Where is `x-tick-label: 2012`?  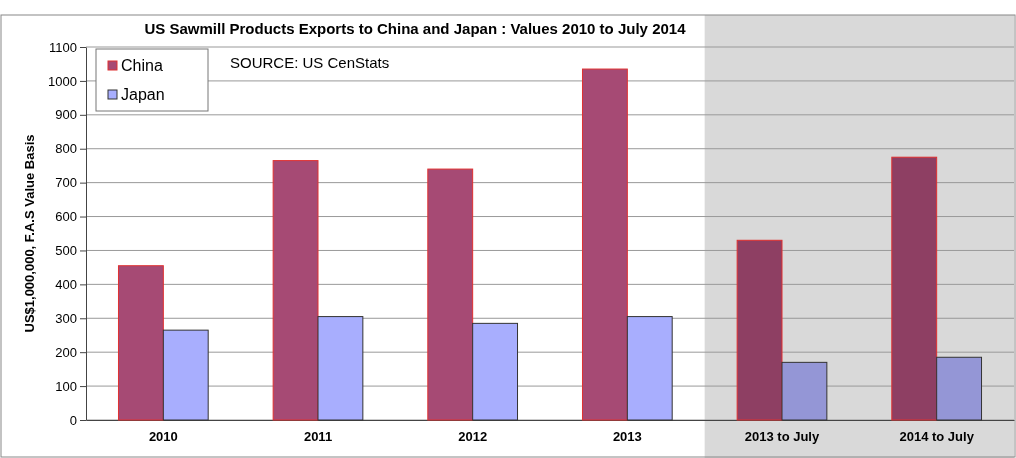
x-tick-label: 2012 is located at coordinates (473, 437).